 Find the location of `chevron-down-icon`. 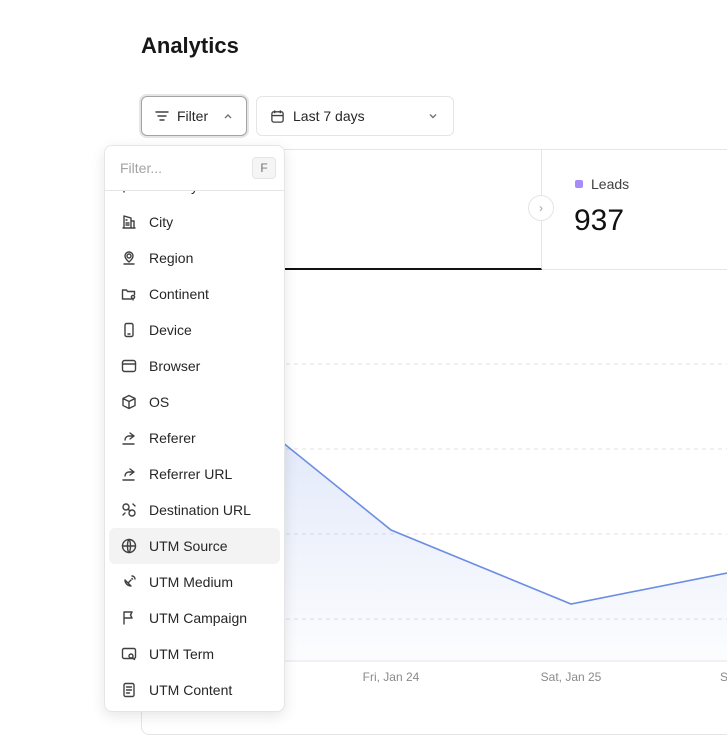

chevron-down-icon is located at coordinates (433, 116).